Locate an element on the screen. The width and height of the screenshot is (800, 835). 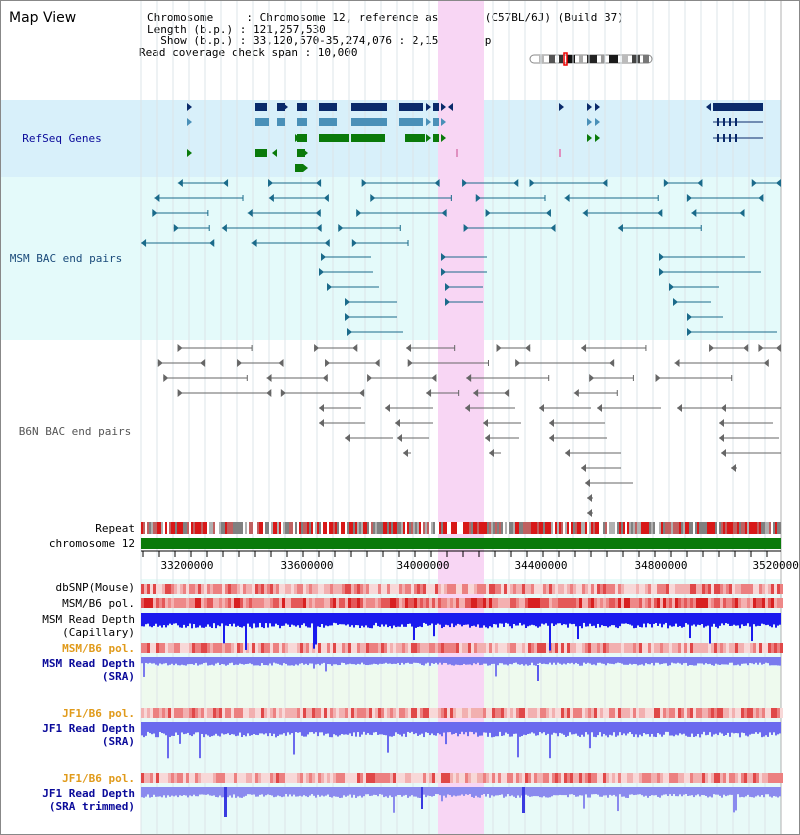
msm-bac-end is located at coordinates (359, 213).